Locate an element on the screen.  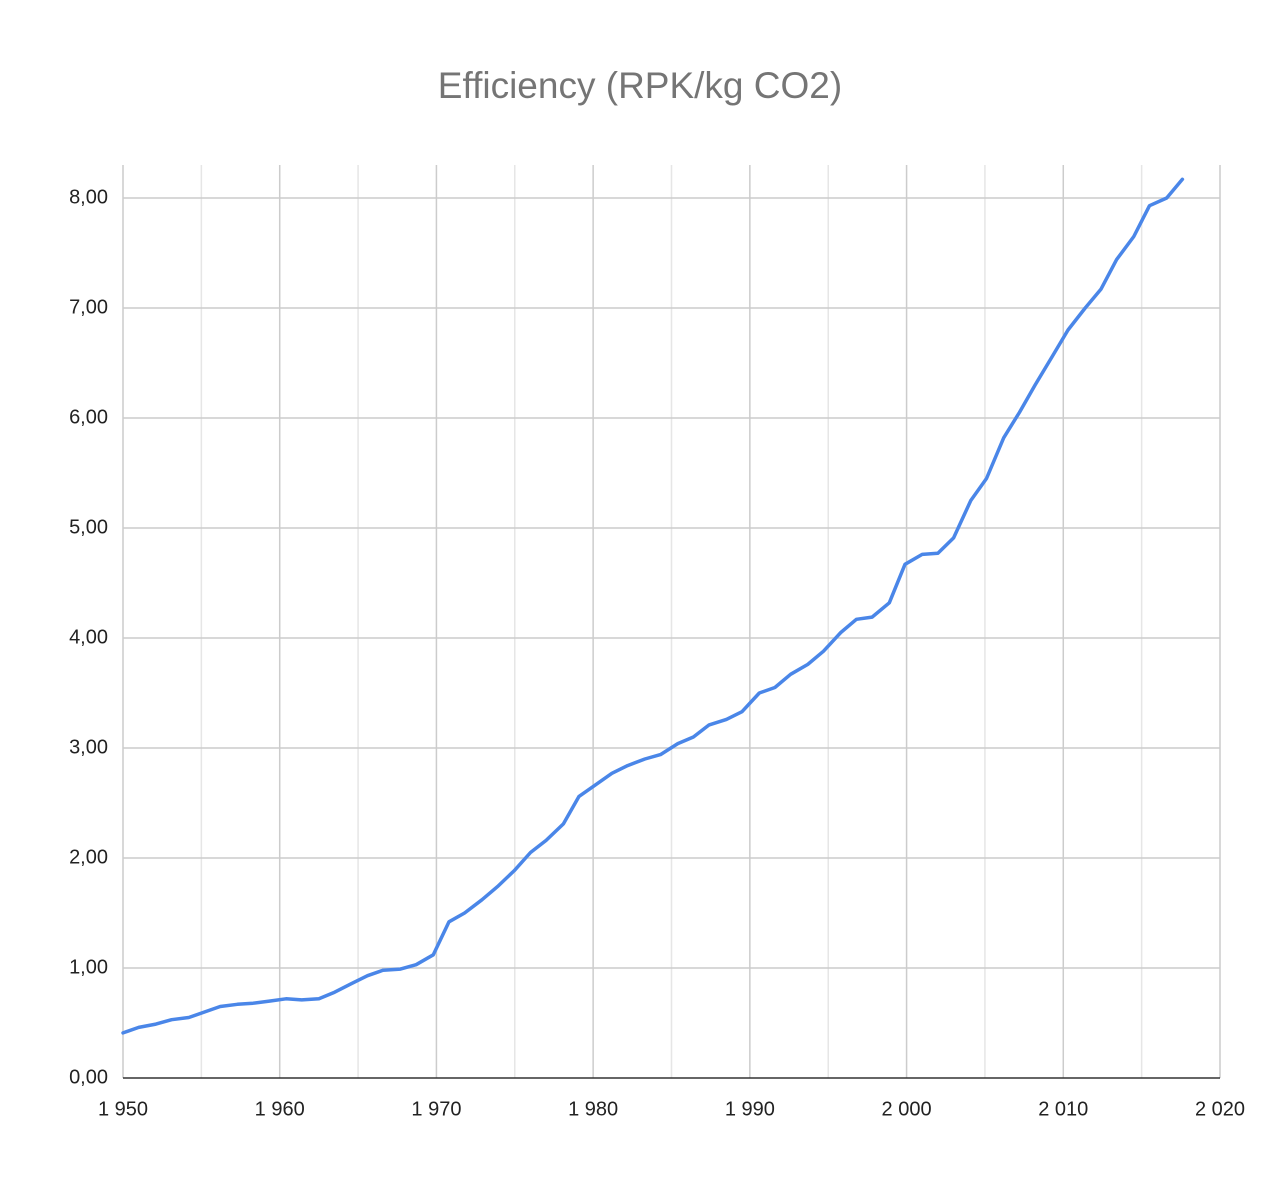
y-tick-label: 0,00 is located at coordinates (88, 1077).